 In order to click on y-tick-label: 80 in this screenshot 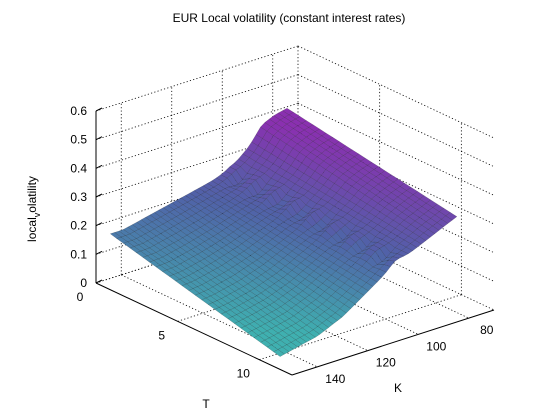, I will do `click(487, 330)`.